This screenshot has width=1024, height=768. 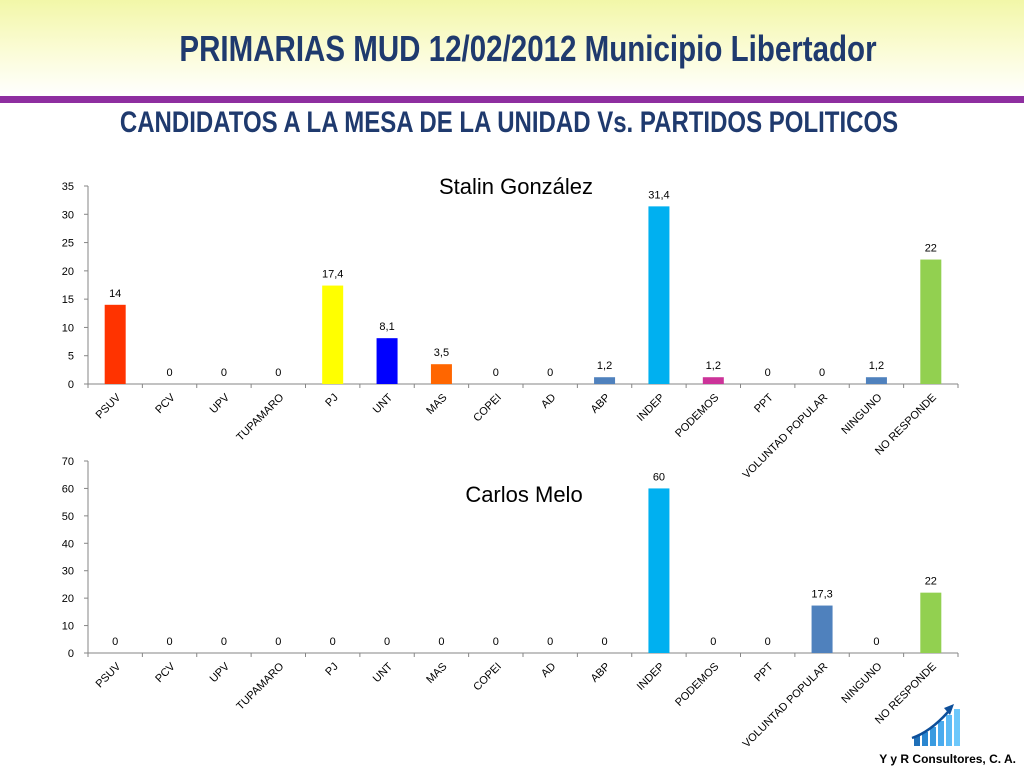 I want to click on header-band, so click(x=512, y=48).